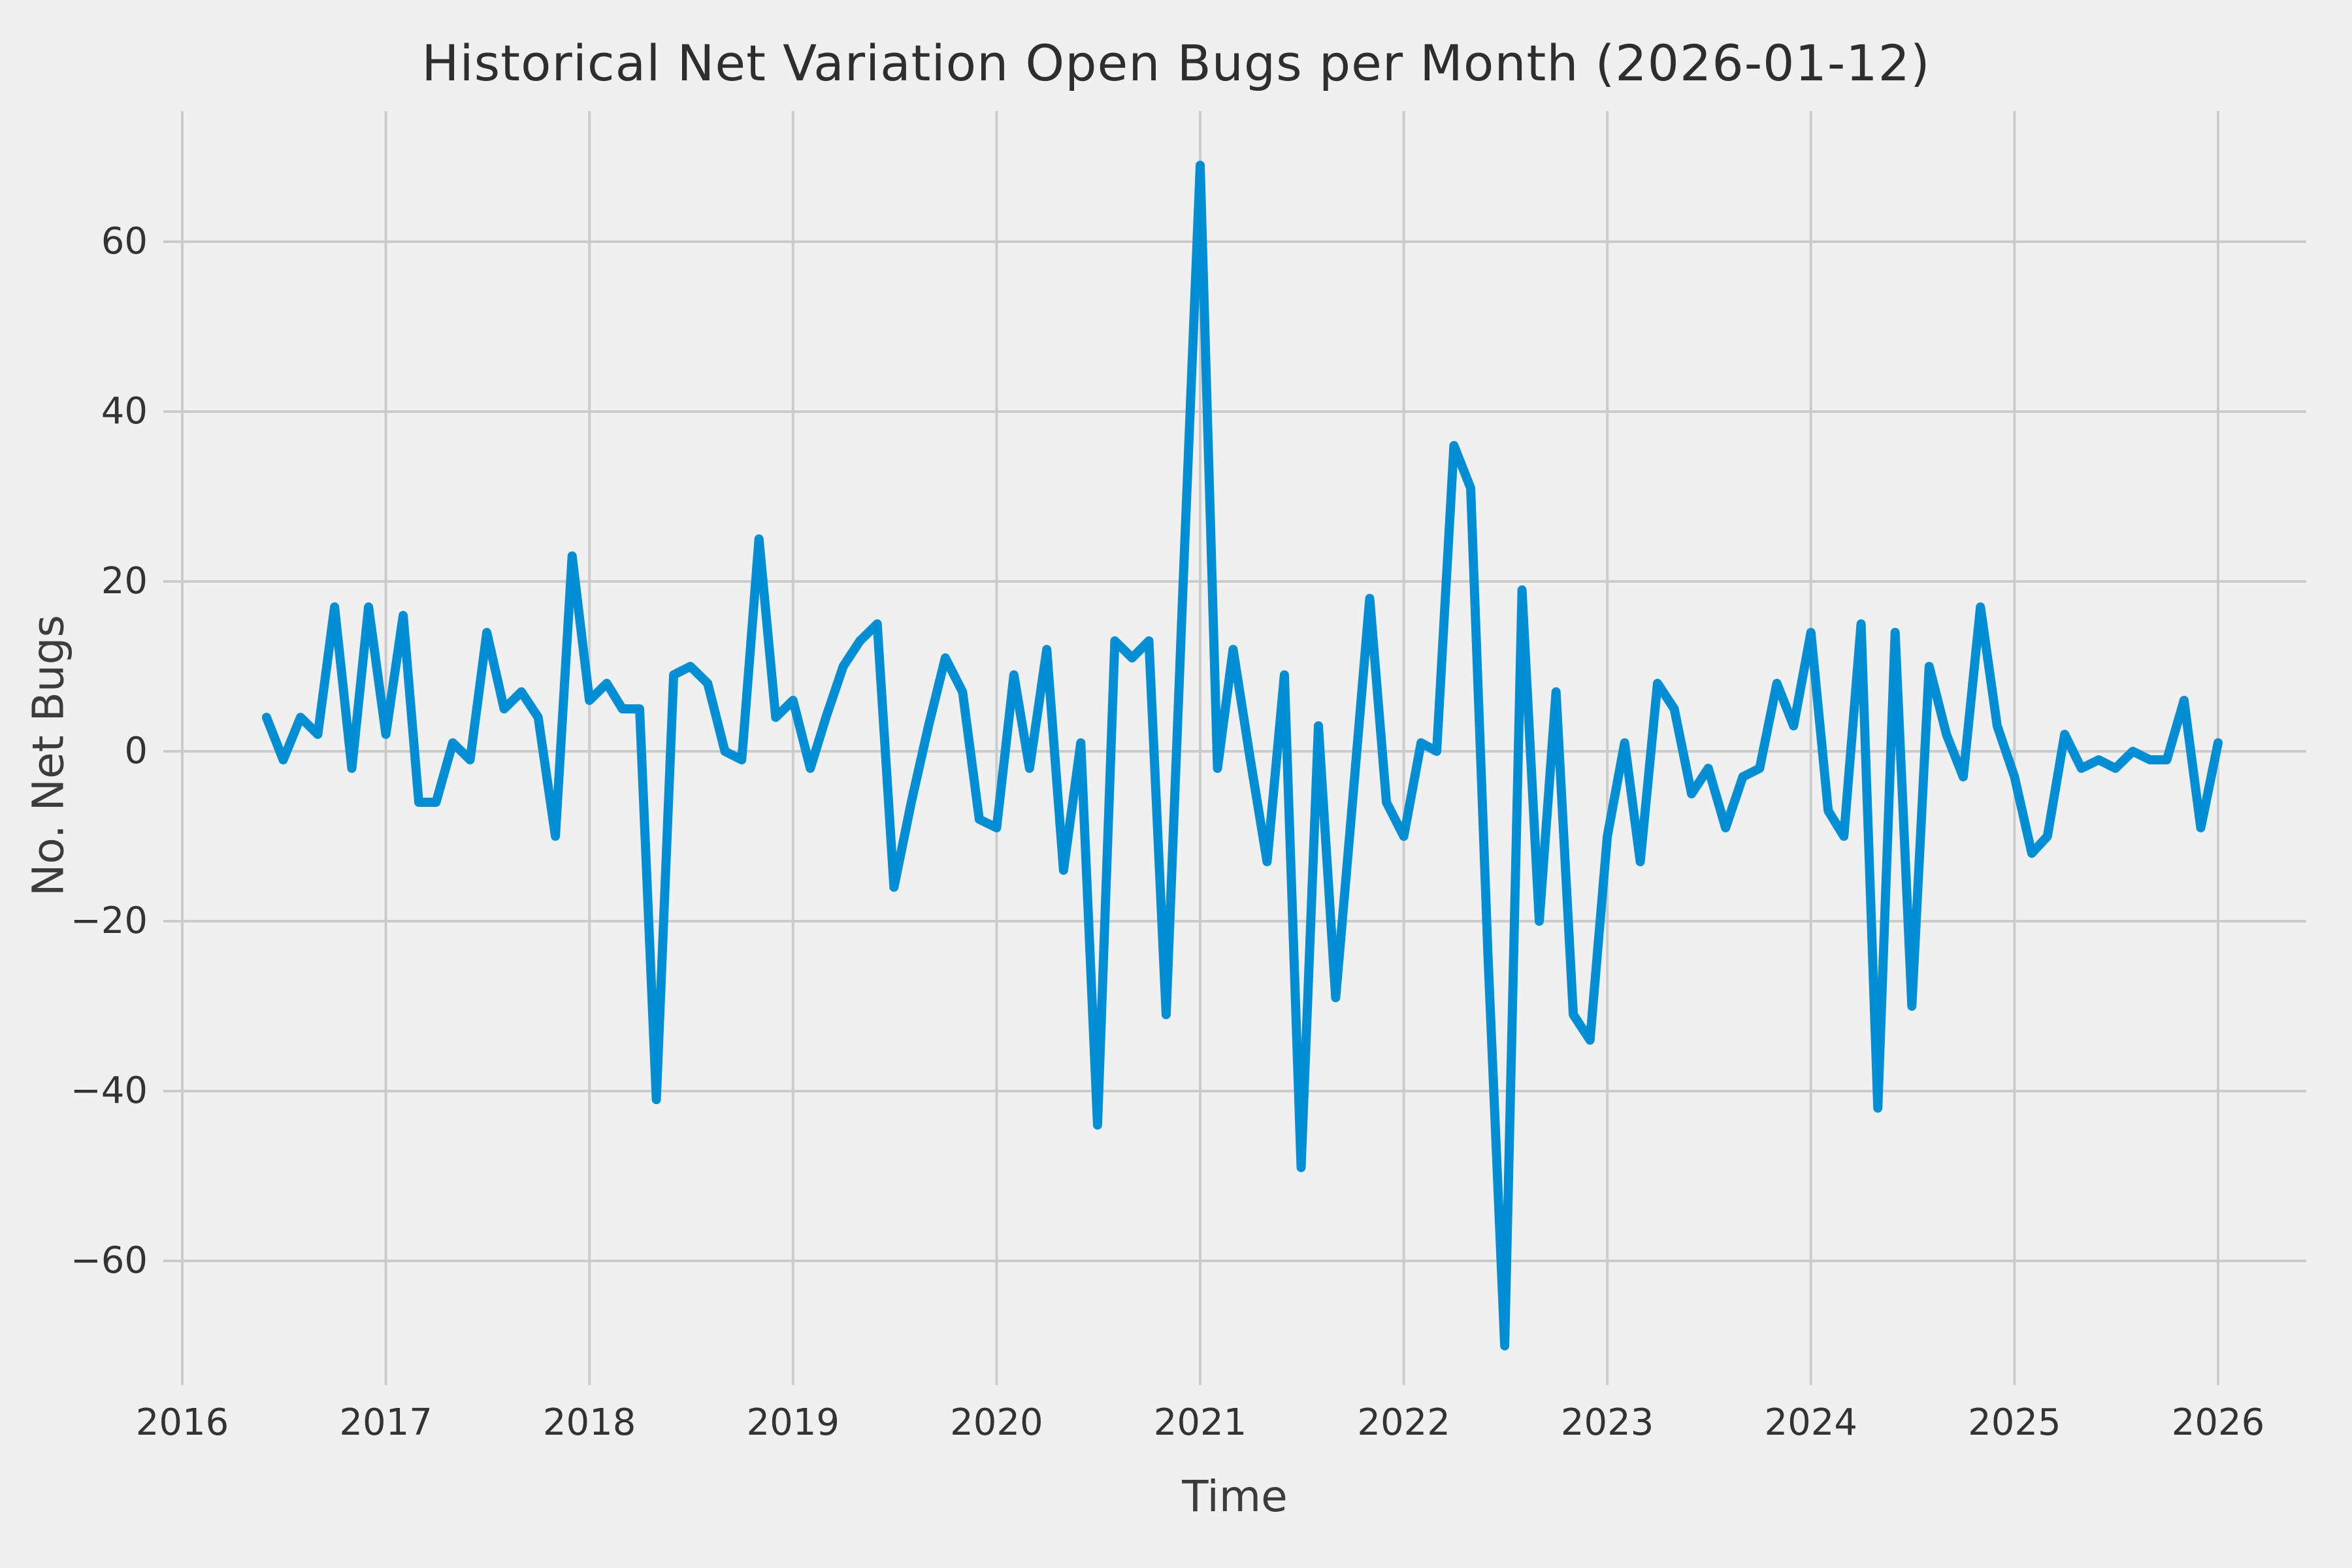  I want to click on y-tick-label: −60, so click(109, 1260).